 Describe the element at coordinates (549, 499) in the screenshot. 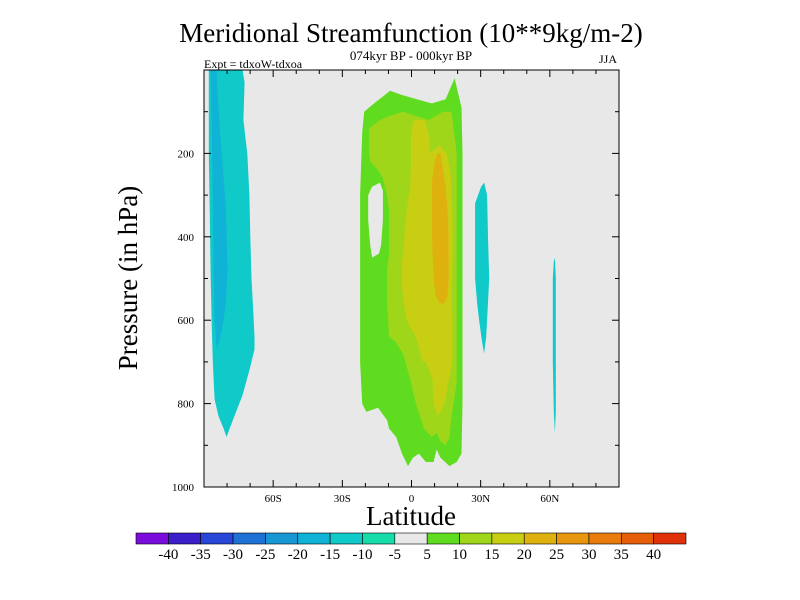

I see `x-tick-label: 60N` at that location.